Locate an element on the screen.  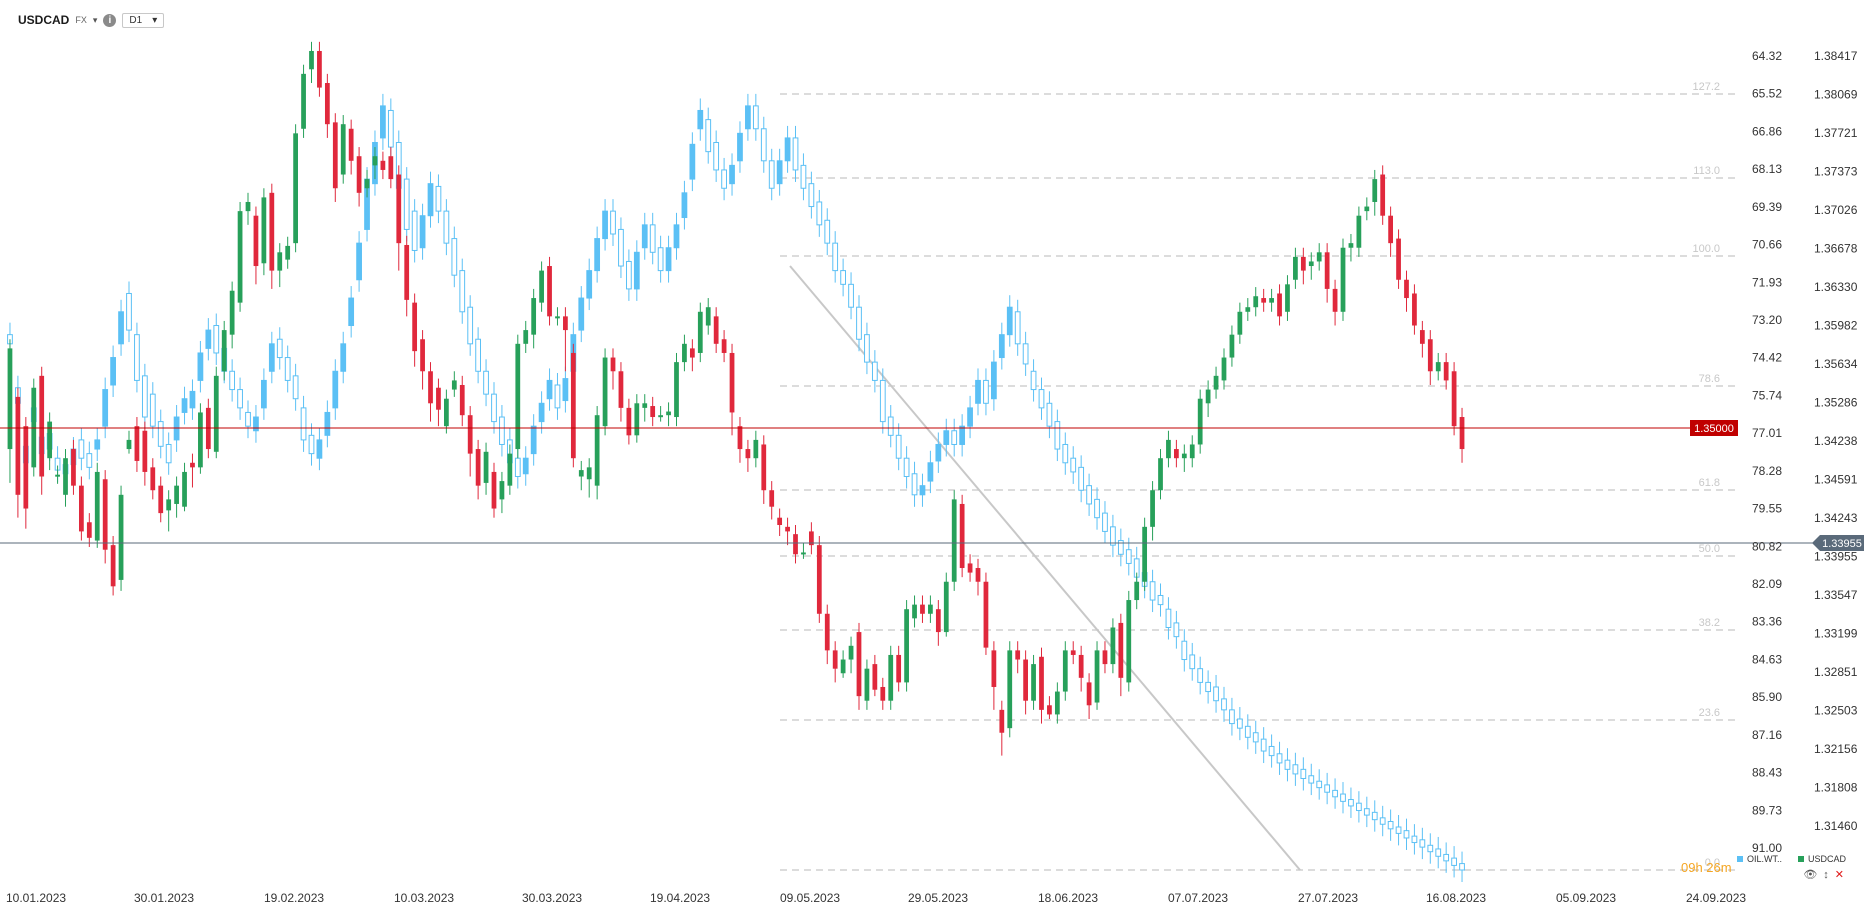
chevron-down-icon: ▾ is located at coordinates (95, 19).